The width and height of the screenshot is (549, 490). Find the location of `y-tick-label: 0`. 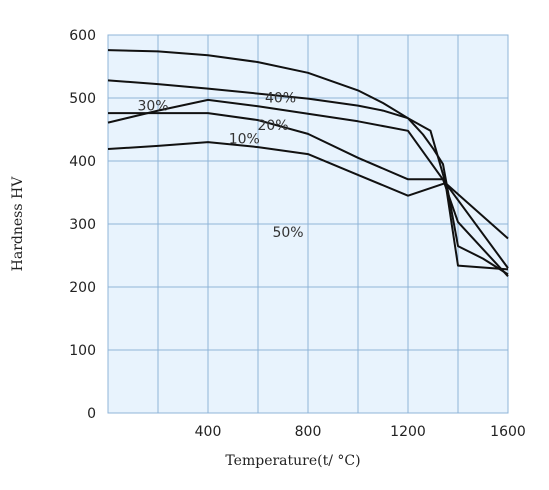

y-tick-label: 0 is located at coordinates (91, 414).